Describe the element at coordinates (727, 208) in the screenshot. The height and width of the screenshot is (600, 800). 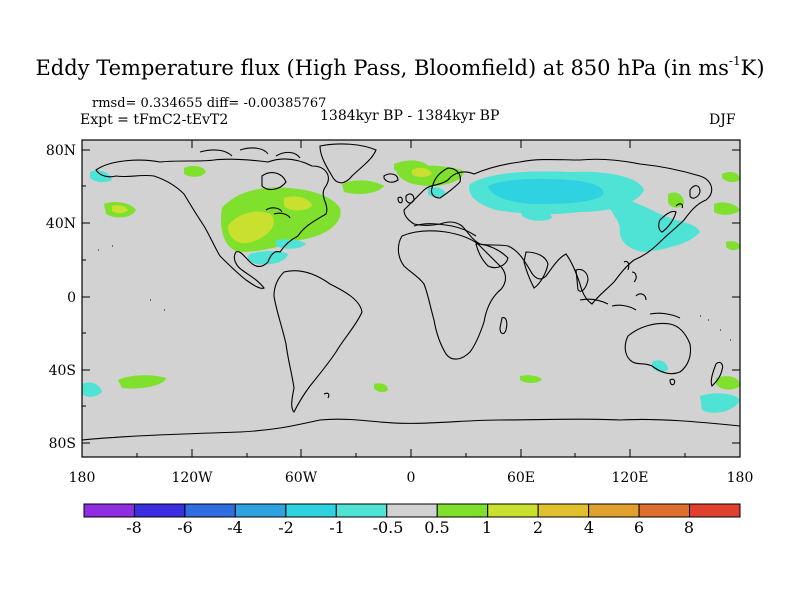
I see `fill-npac-west-positive2` at that location.